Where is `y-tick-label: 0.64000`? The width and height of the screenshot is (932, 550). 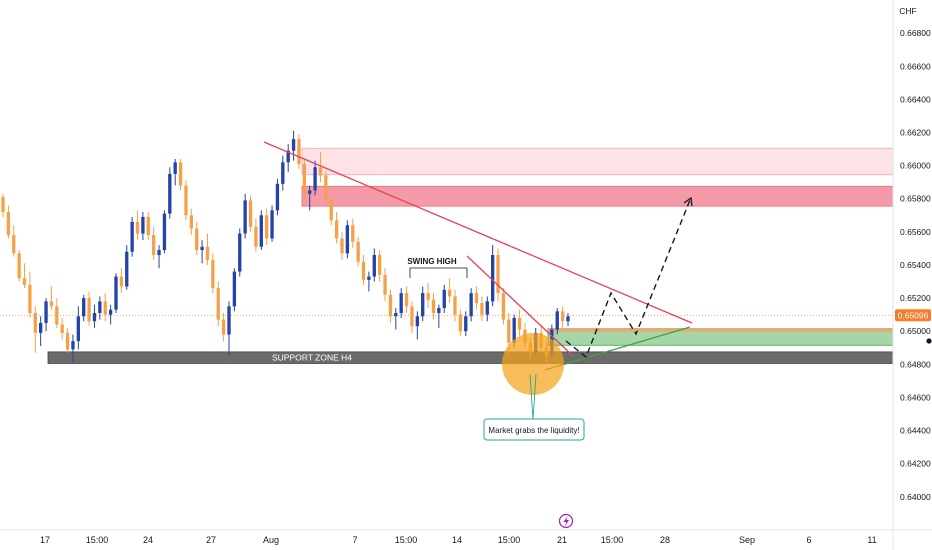 y-tick-label: 0.64000 is located at coordinates (915, 497).